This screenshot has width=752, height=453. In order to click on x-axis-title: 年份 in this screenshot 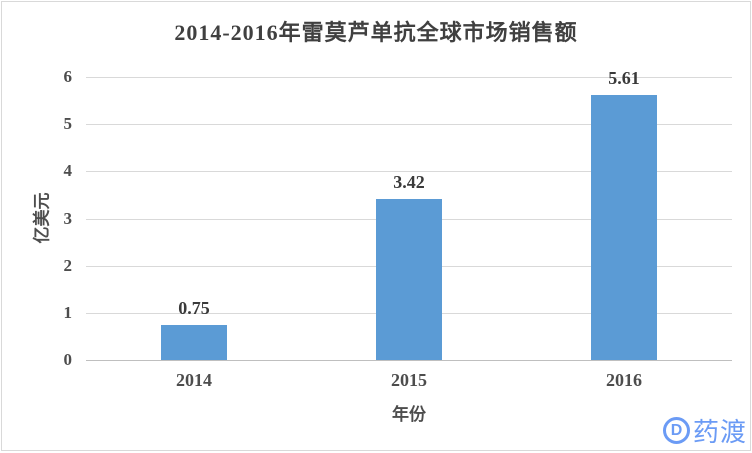, I will do `click(409, 414)`.